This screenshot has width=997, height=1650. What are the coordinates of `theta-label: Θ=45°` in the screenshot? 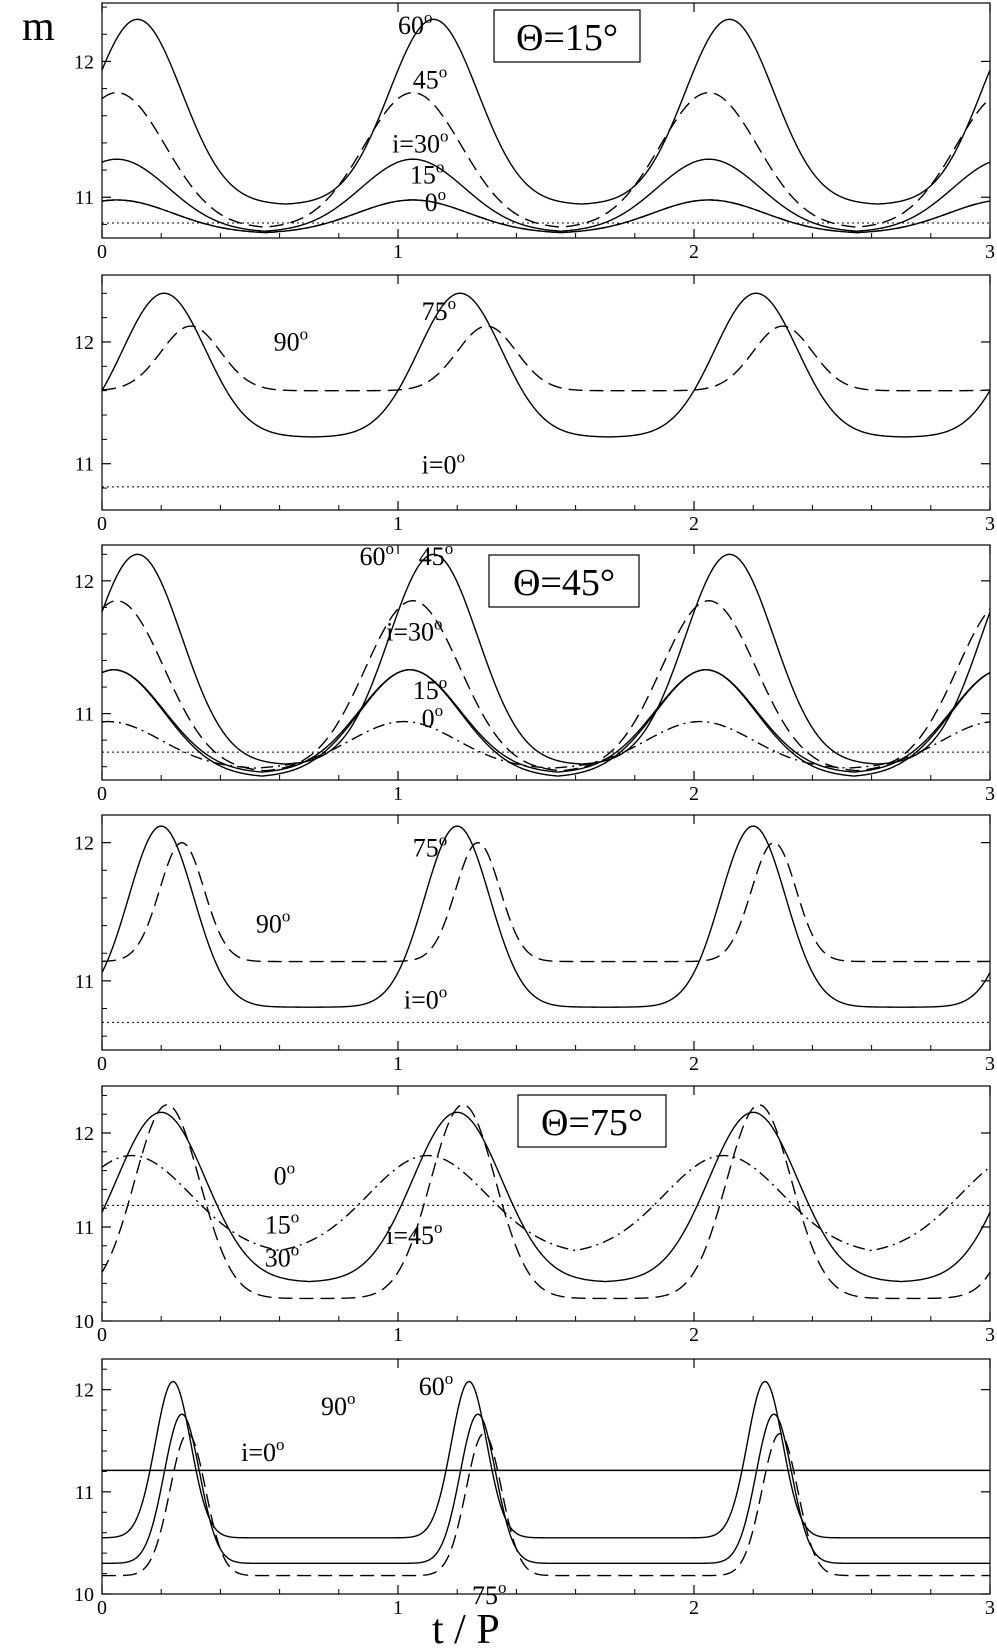 It's located at (564, 583).